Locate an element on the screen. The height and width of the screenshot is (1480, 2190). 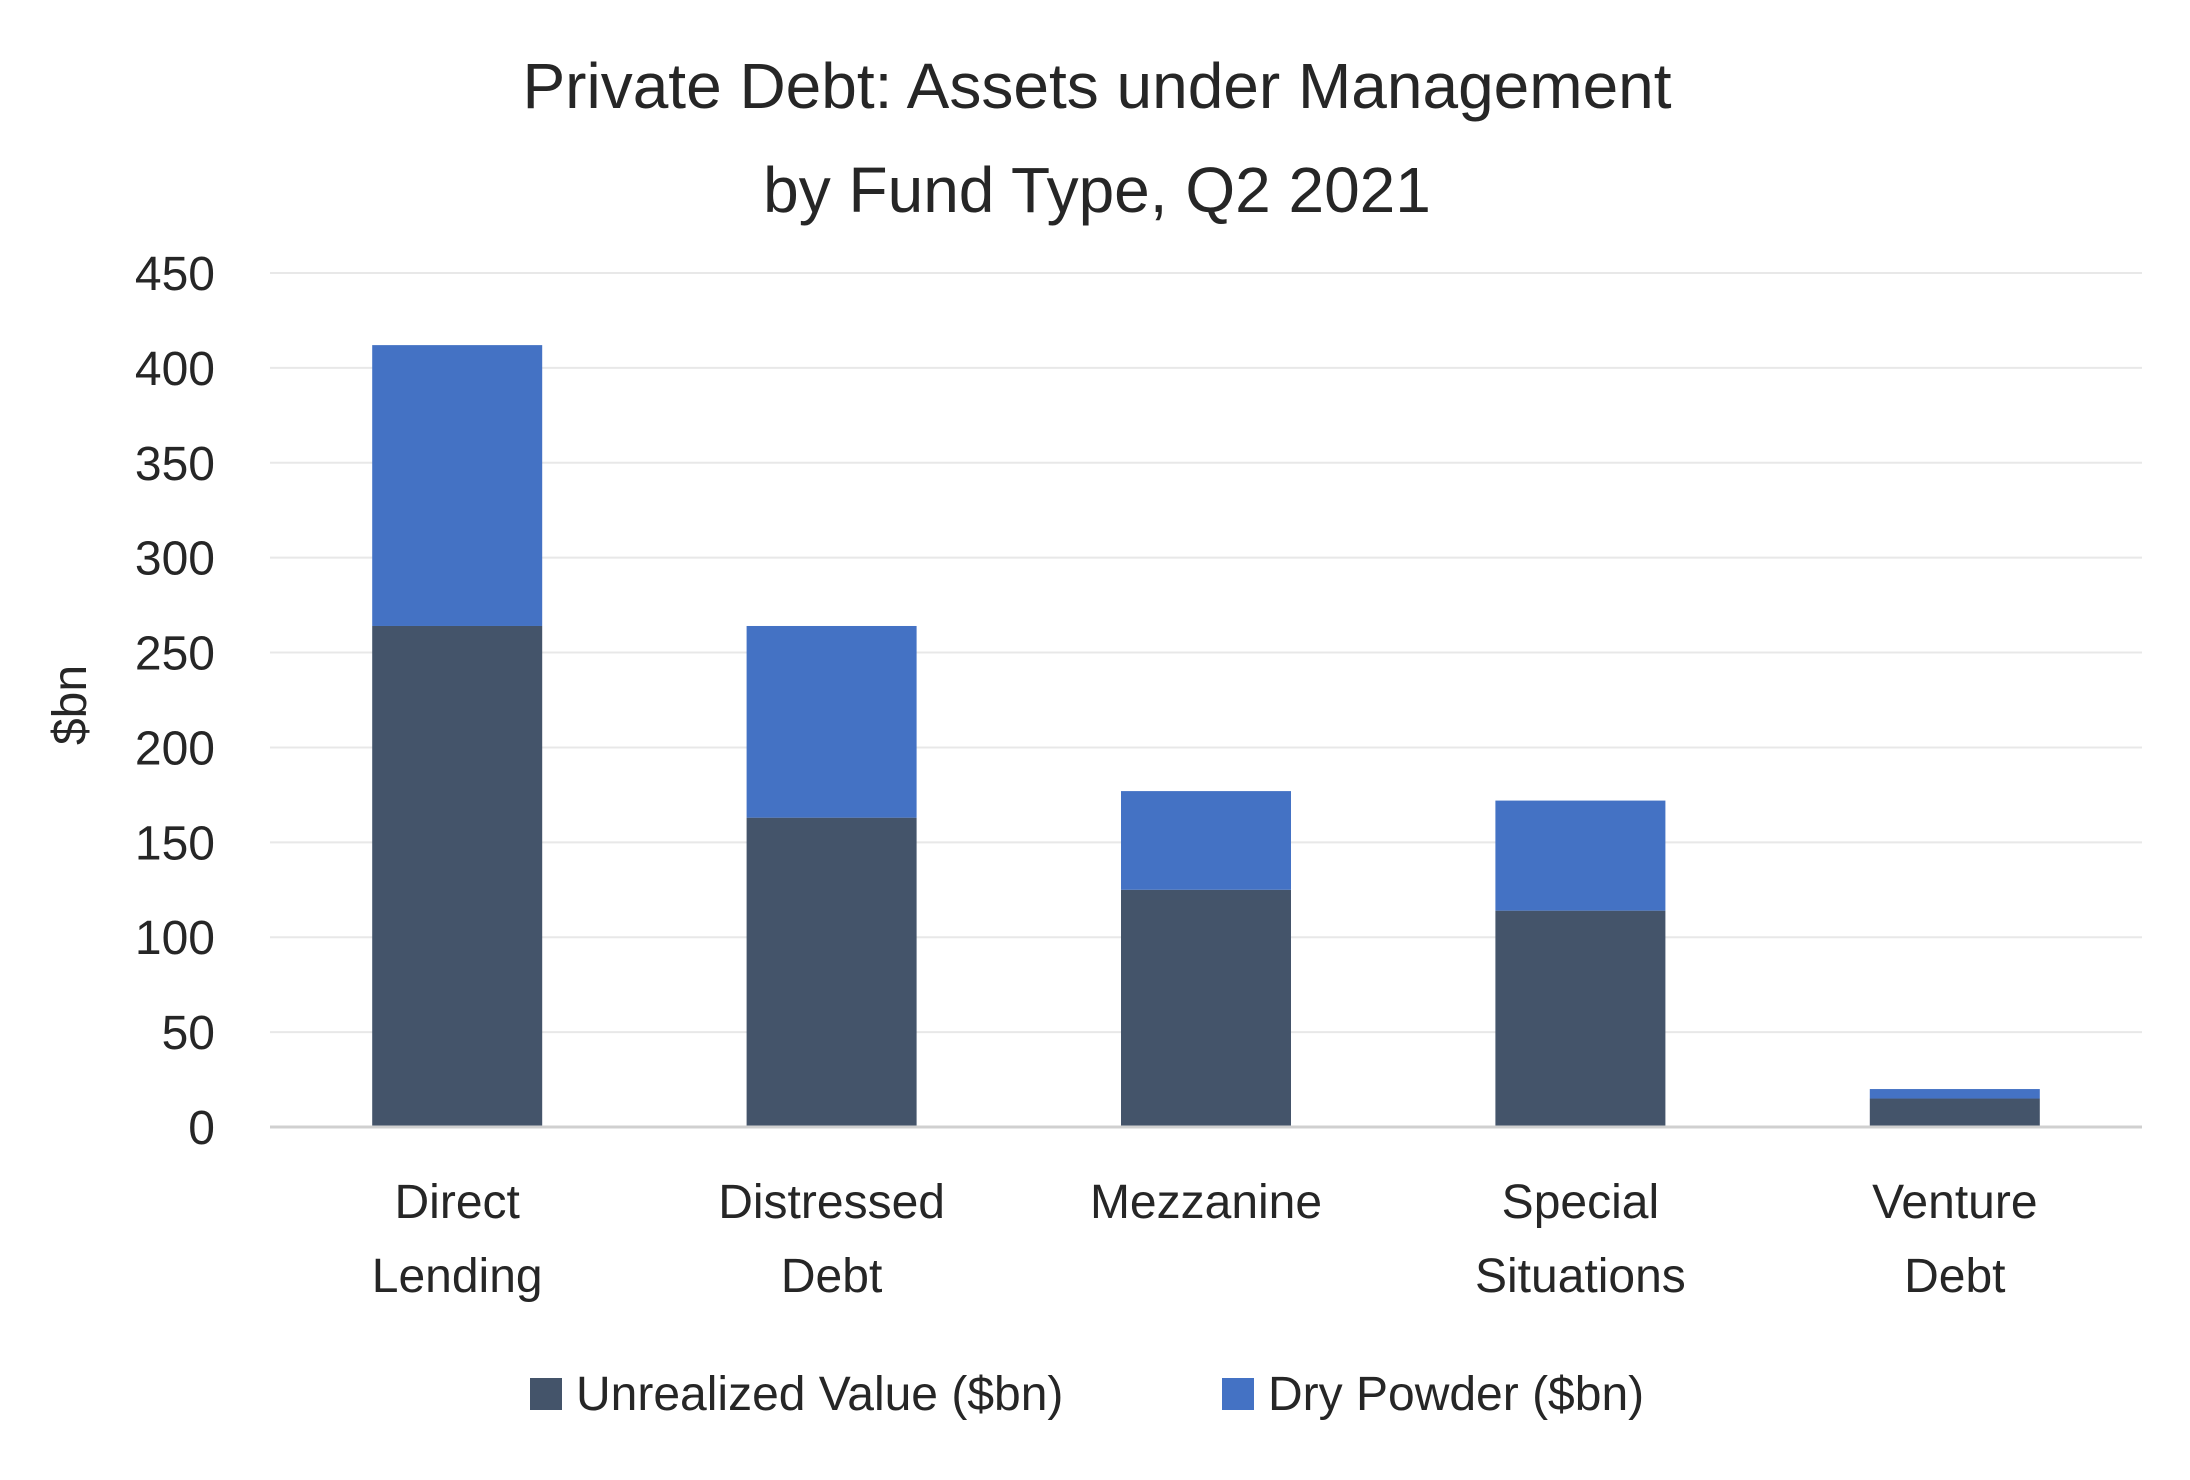
legend-swatch-dry-powder is located at coordinates (1238, 1394).